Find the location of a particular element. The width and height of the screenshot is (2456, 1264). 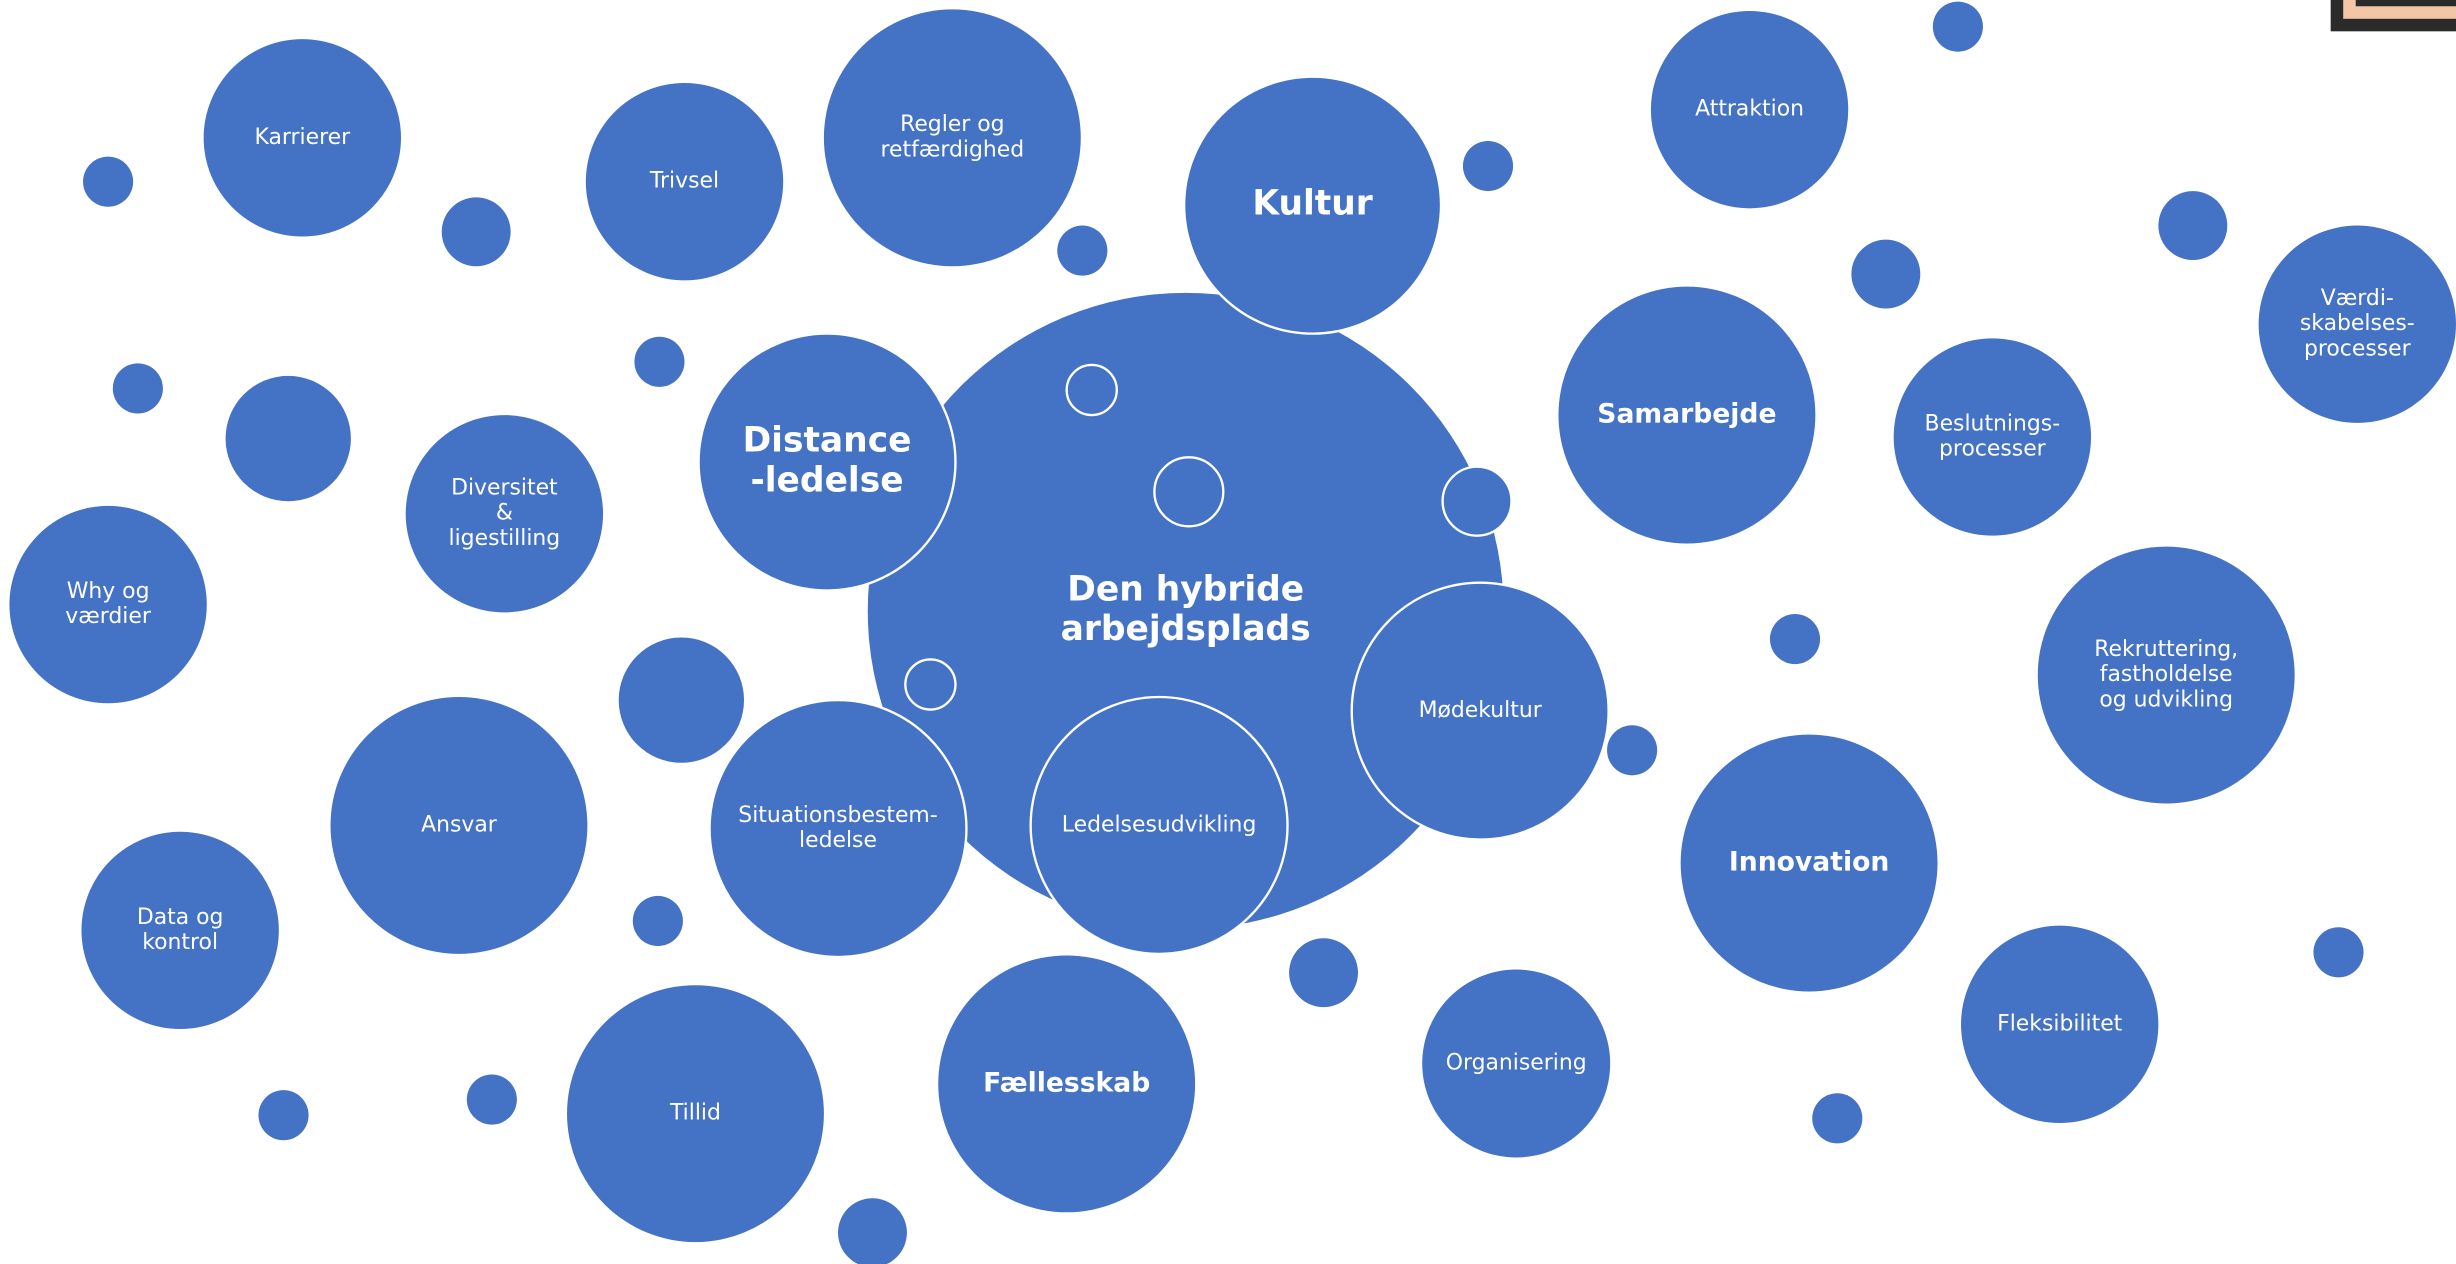

node: Ledelsesudvikling is located at coordinates (1159, 825).